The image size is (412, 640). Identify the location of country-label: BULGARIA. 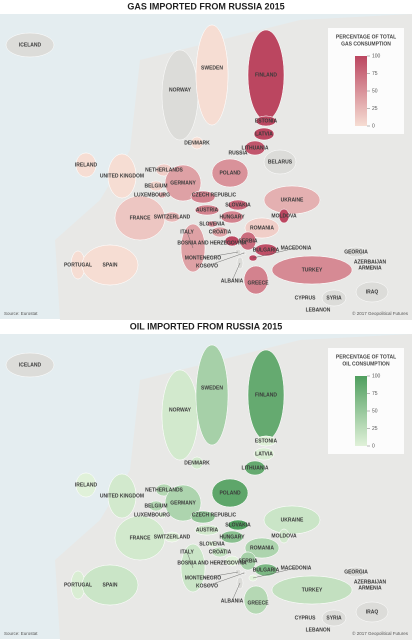
(266, 570).